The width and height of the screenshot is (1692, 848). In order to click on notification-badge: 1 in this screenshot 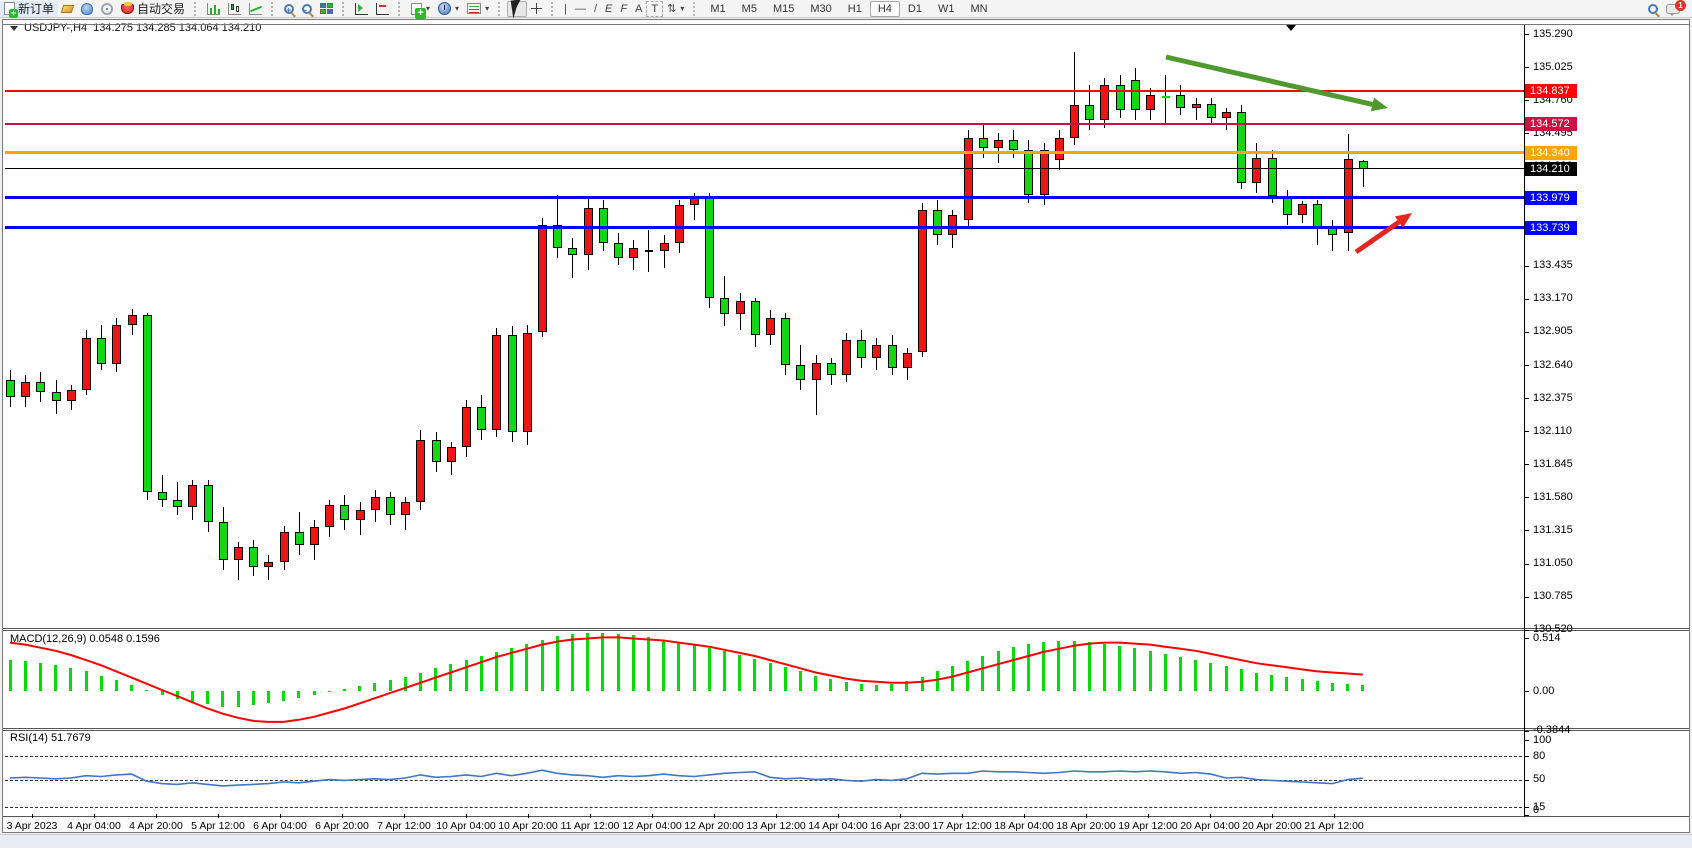, I will do `click(1680, 5)`.